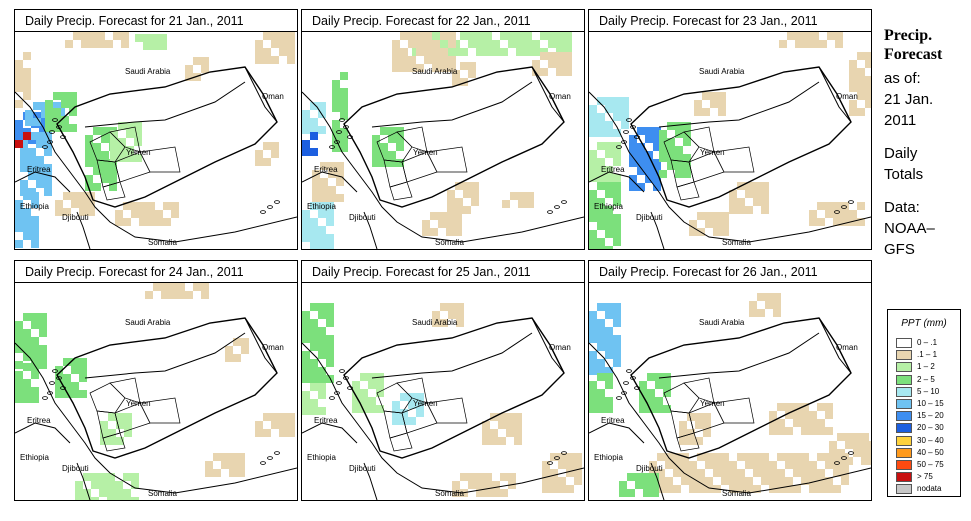 The width and height of the screenshot is (971, 521). What do you see at coordinates (902, 78) in the screenshot?
I see `issue-date-line: as of:` at bounding box center [902, 78].